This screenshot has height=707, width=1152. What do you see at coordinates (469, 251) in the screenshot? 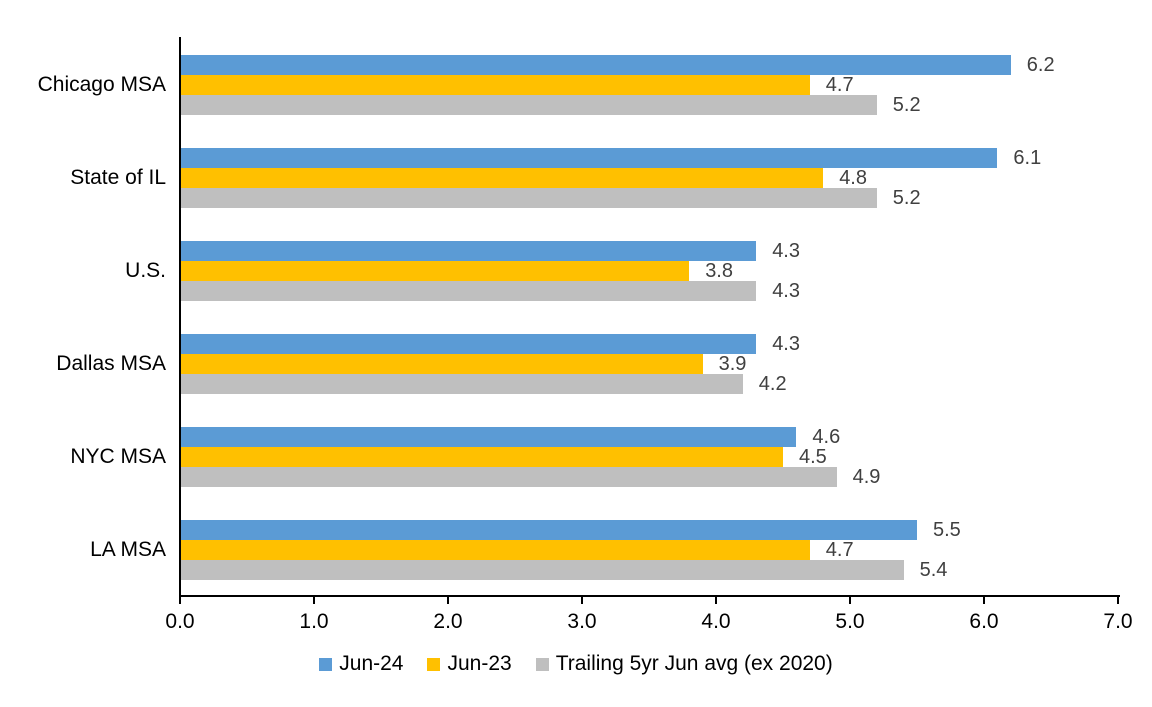
I see `bar-jun-24-u-s` at bounding box center [469, 251].